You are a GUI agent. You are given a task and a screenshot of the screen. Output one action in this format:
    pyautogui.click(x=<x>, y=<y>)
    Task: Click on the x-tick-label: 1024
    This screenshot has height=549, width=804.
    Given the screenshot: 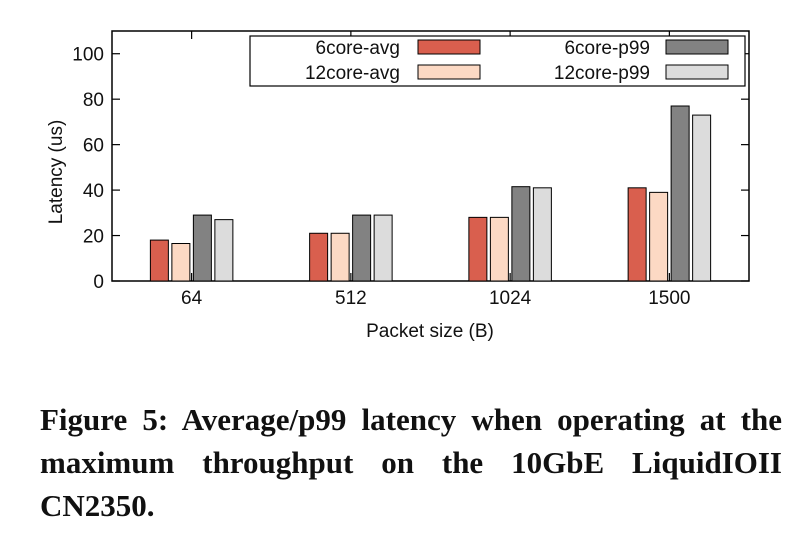 What is the action you would take?
    pyautogui.click(x=510, y=298)
    